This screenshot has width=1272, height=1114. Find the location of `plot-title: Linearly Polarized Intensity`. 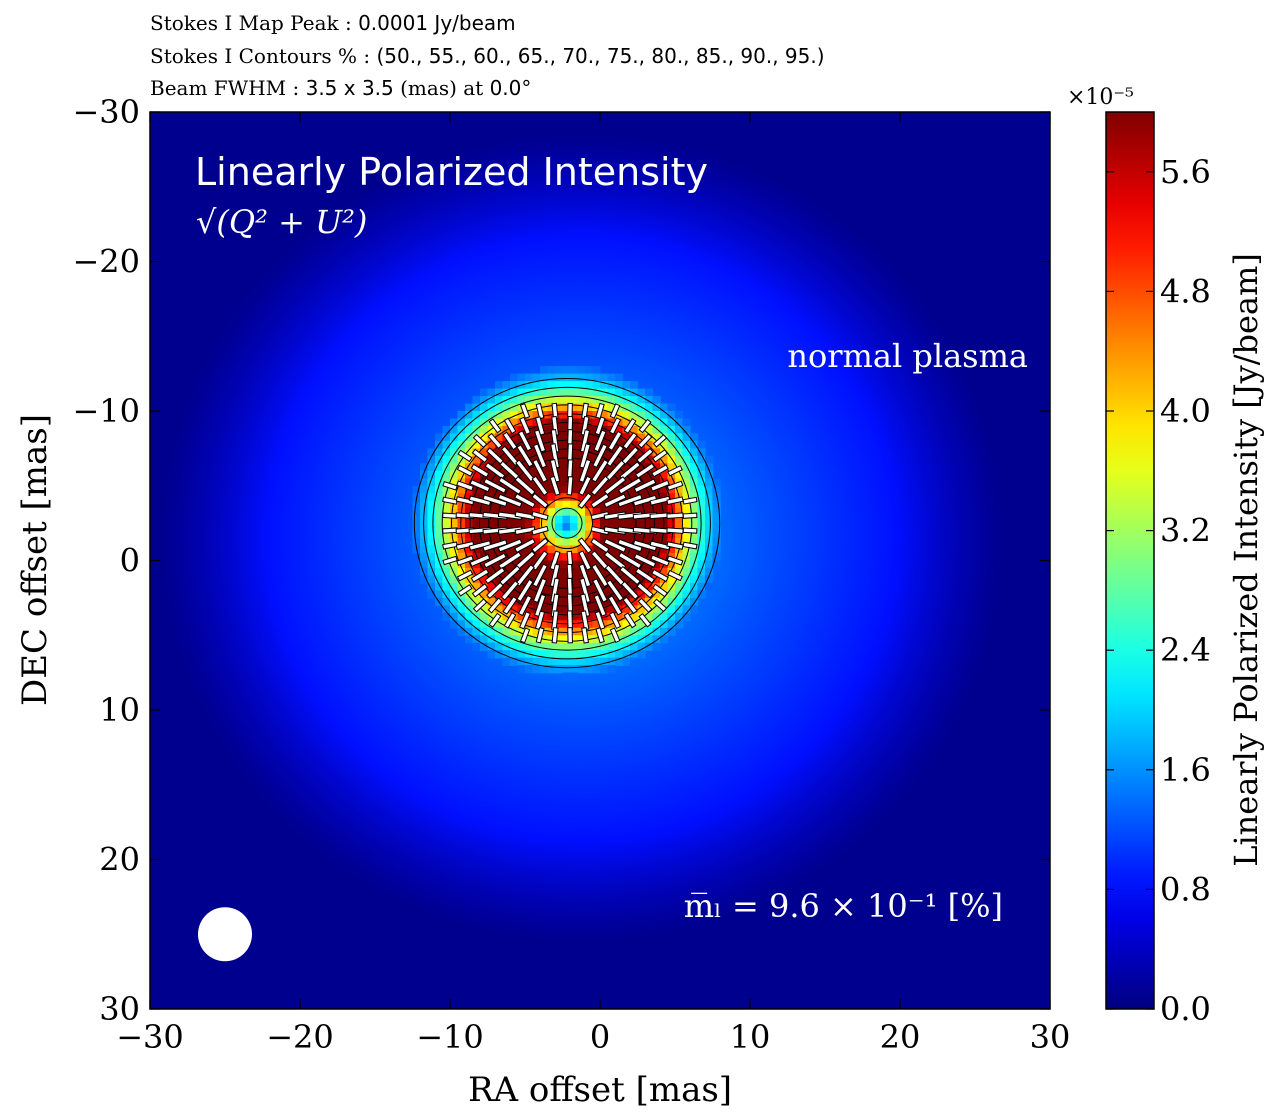

plot-title: Linearly Polarized Intensity is located at coordinates (451, 172).